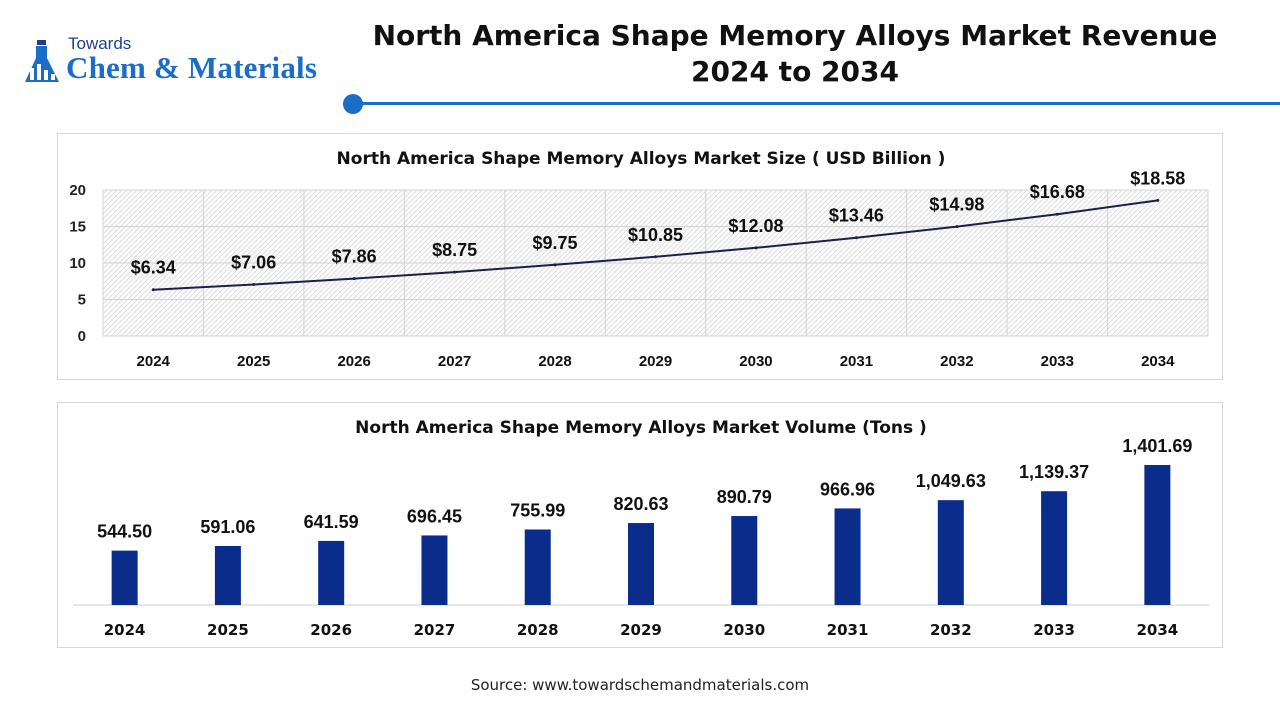 The image size is (1280, 720). I want to click on data-label: $14.98, so click(956, 205).